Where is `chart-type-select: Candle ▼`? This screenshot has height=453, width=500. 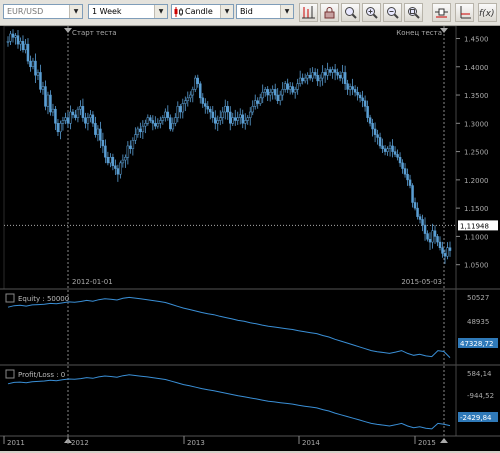 chart-type-select: Candle ▼ is located at coordinates (202, 11).